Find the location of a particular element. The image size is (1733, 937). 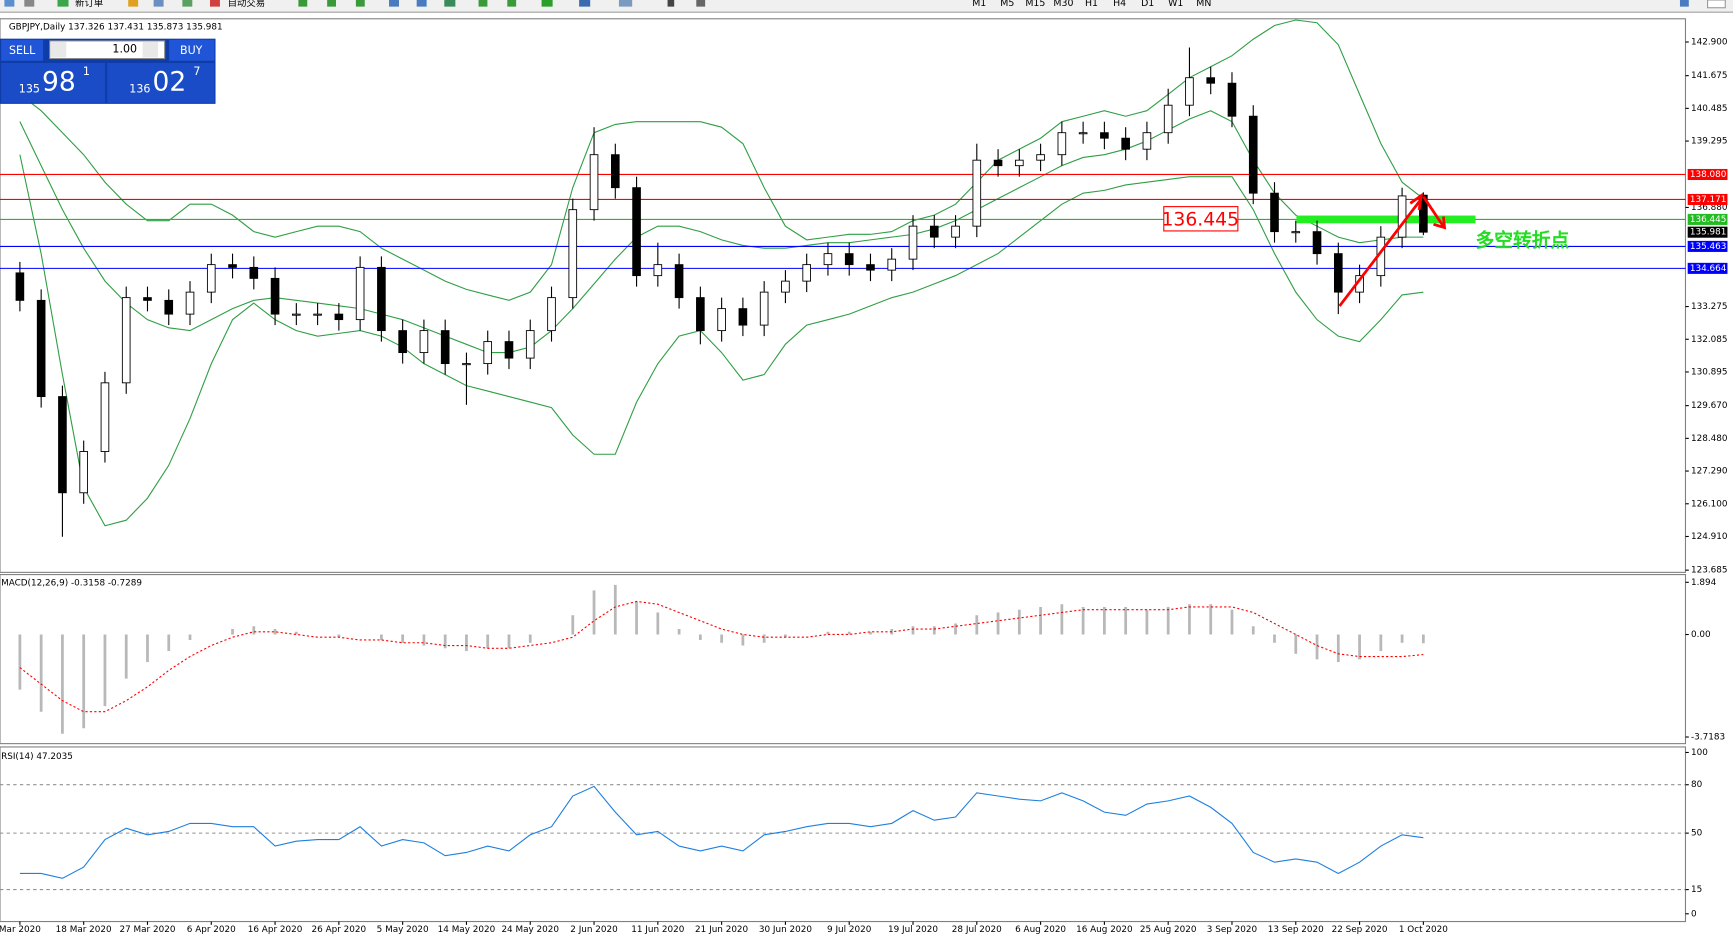

y-tick-label: -3.7183 is located at coordinates (1708, 738).